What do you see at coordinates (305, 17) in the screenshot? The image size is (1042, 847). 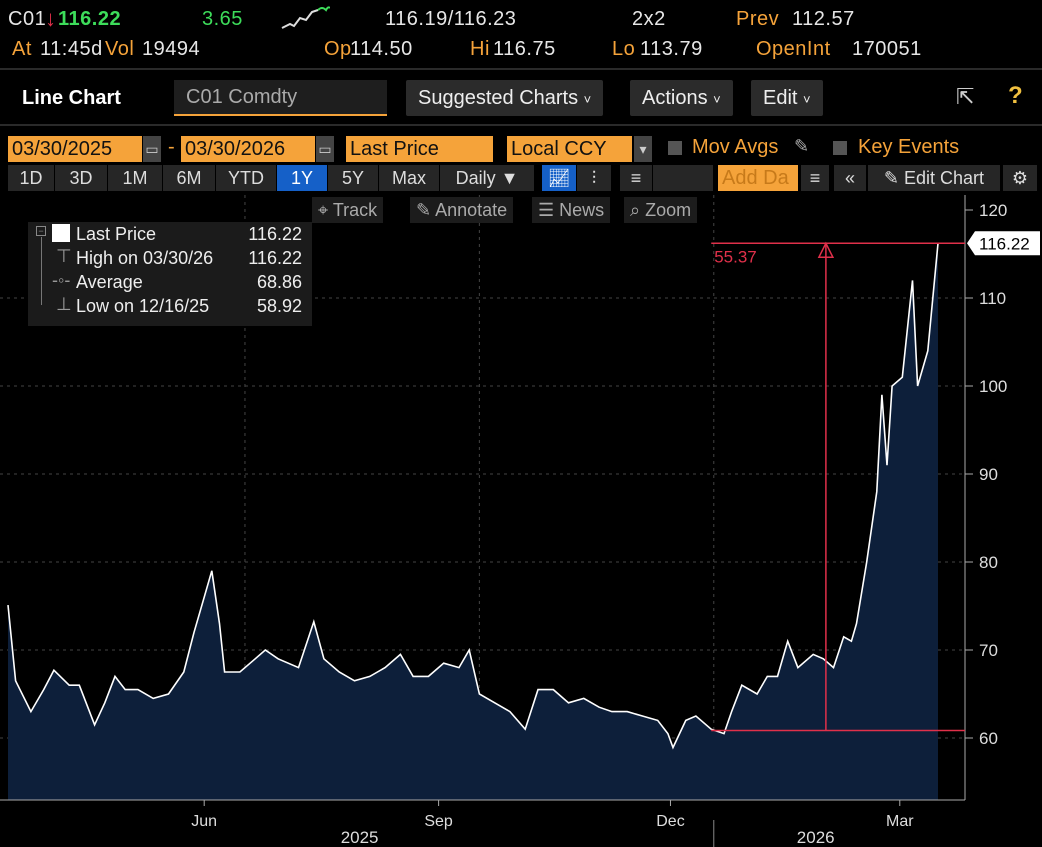 I see `sparkline-icon` at bounding box center [305, 17].